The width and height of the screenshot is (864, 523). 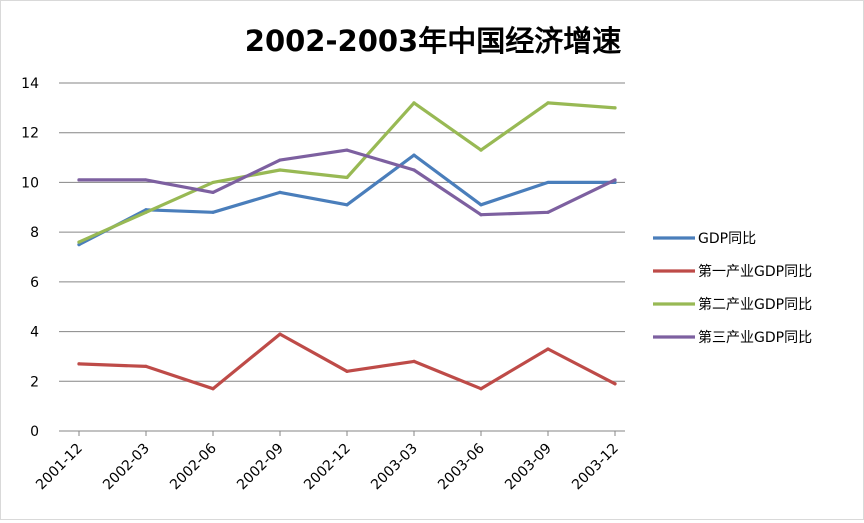 What do you see at coordinates (34, 382) in the screenshot?
I see `y-tick-label: 2` at bounding box center [34, 382].